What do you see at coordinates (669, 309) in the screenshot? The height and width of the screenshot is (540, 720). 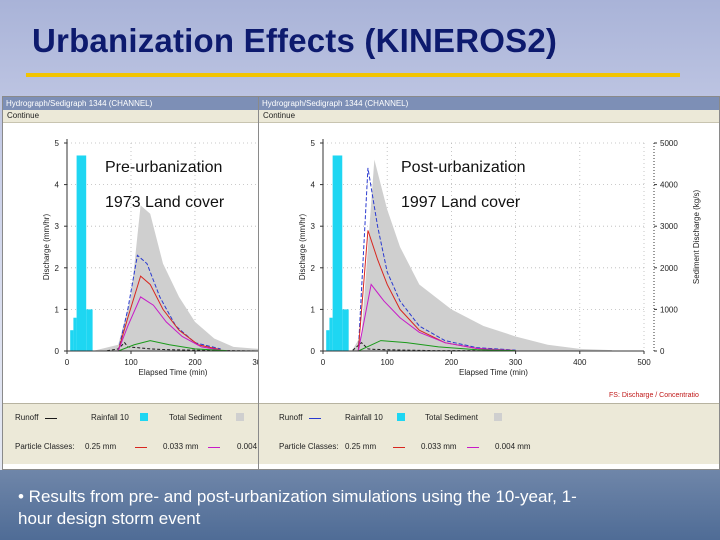 I see `y2-tick-label: 1000` at bounding box center [669, 309].